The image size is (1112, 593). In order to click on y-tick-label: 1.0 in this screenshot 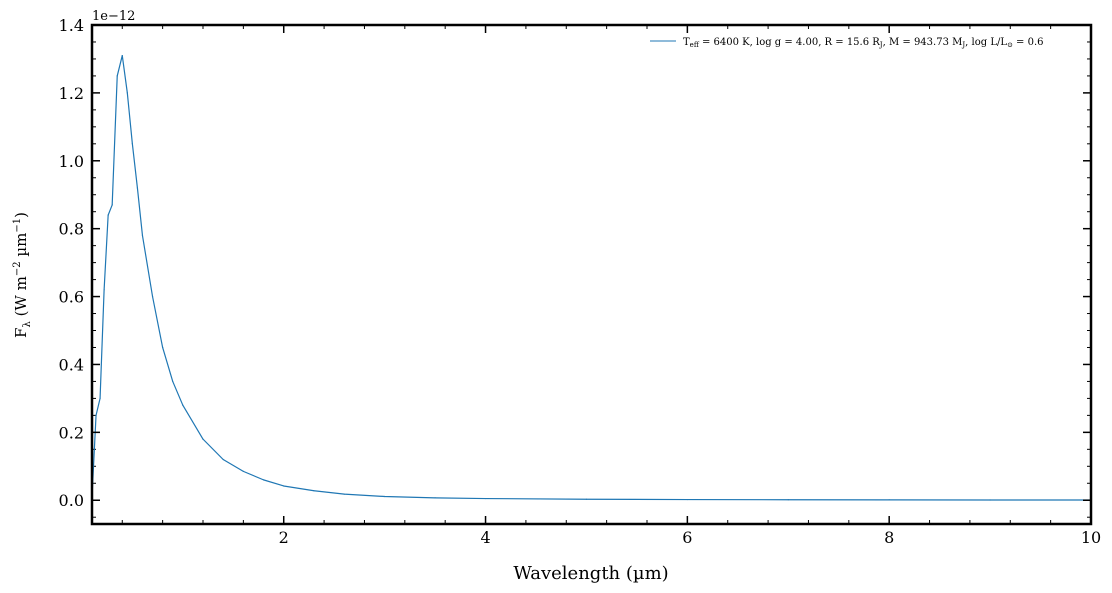, I will do `click(71, 161)`.